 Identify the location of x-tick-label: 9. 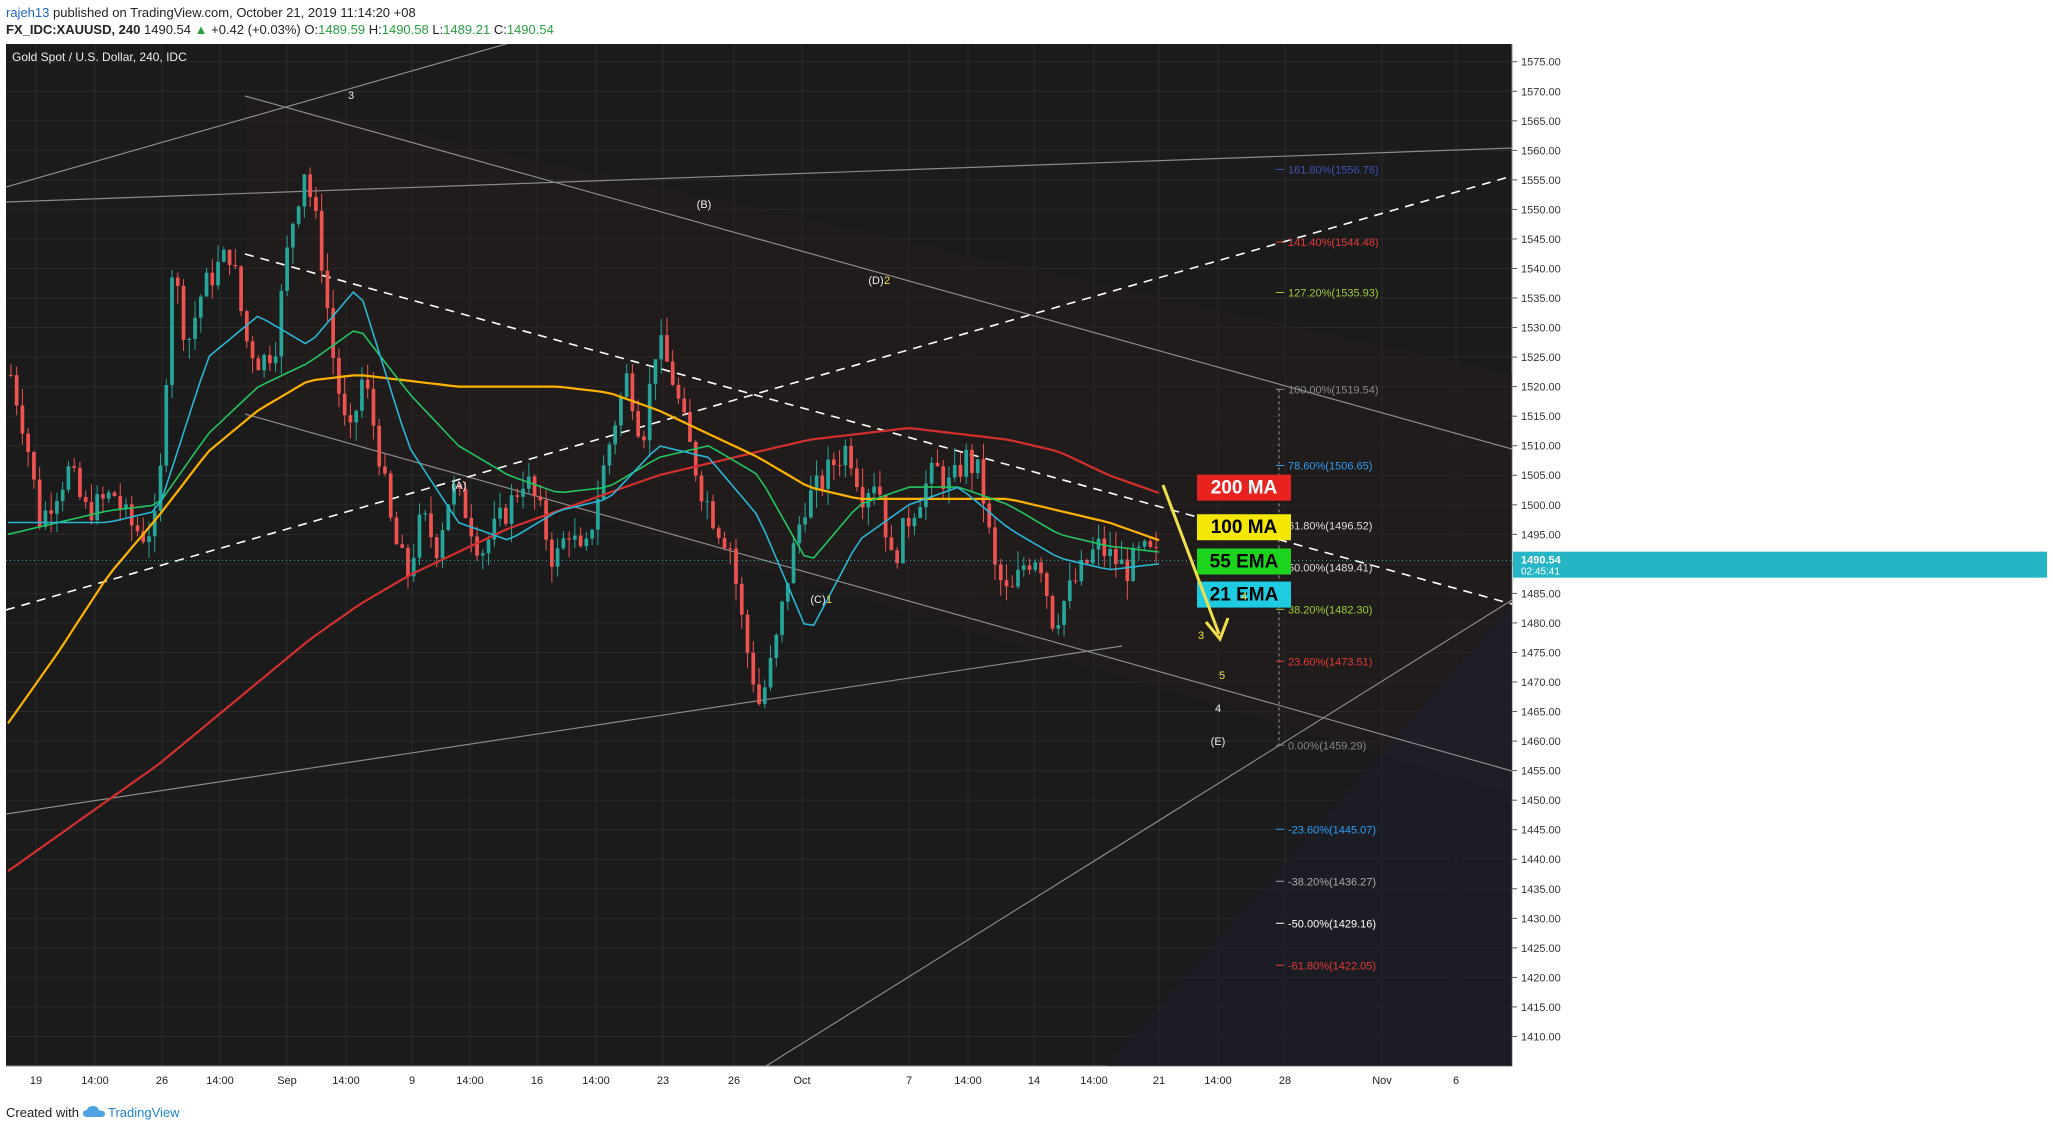
(412, 1081).